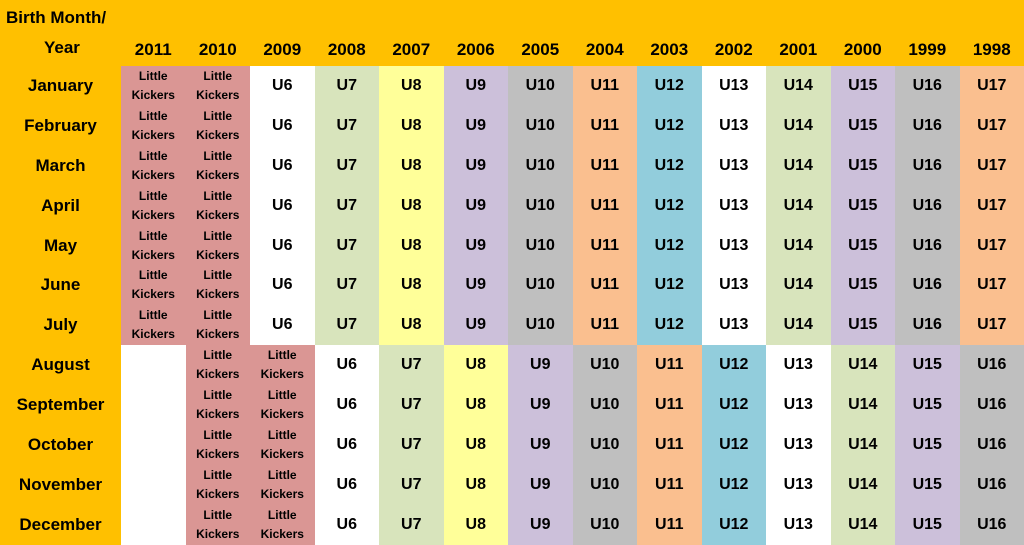 The width and height of the screenshot is (1024, 545). I want to click on month-label: December, so click(60, 525).